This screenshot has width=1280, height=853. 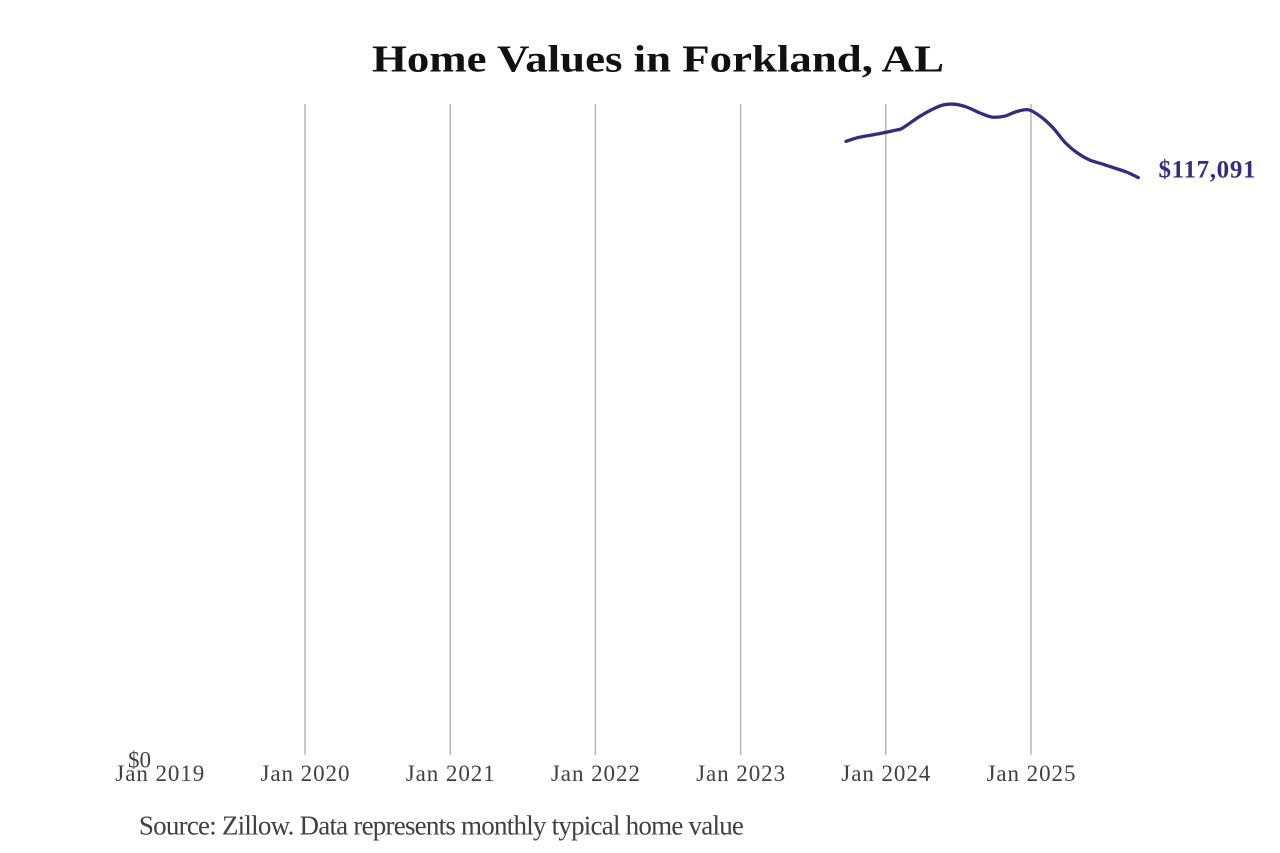 What do you see at coordinates (886, 773) in the screenshot?
I see `svg-text: Jan 2024` at bounding box center [886, 773].